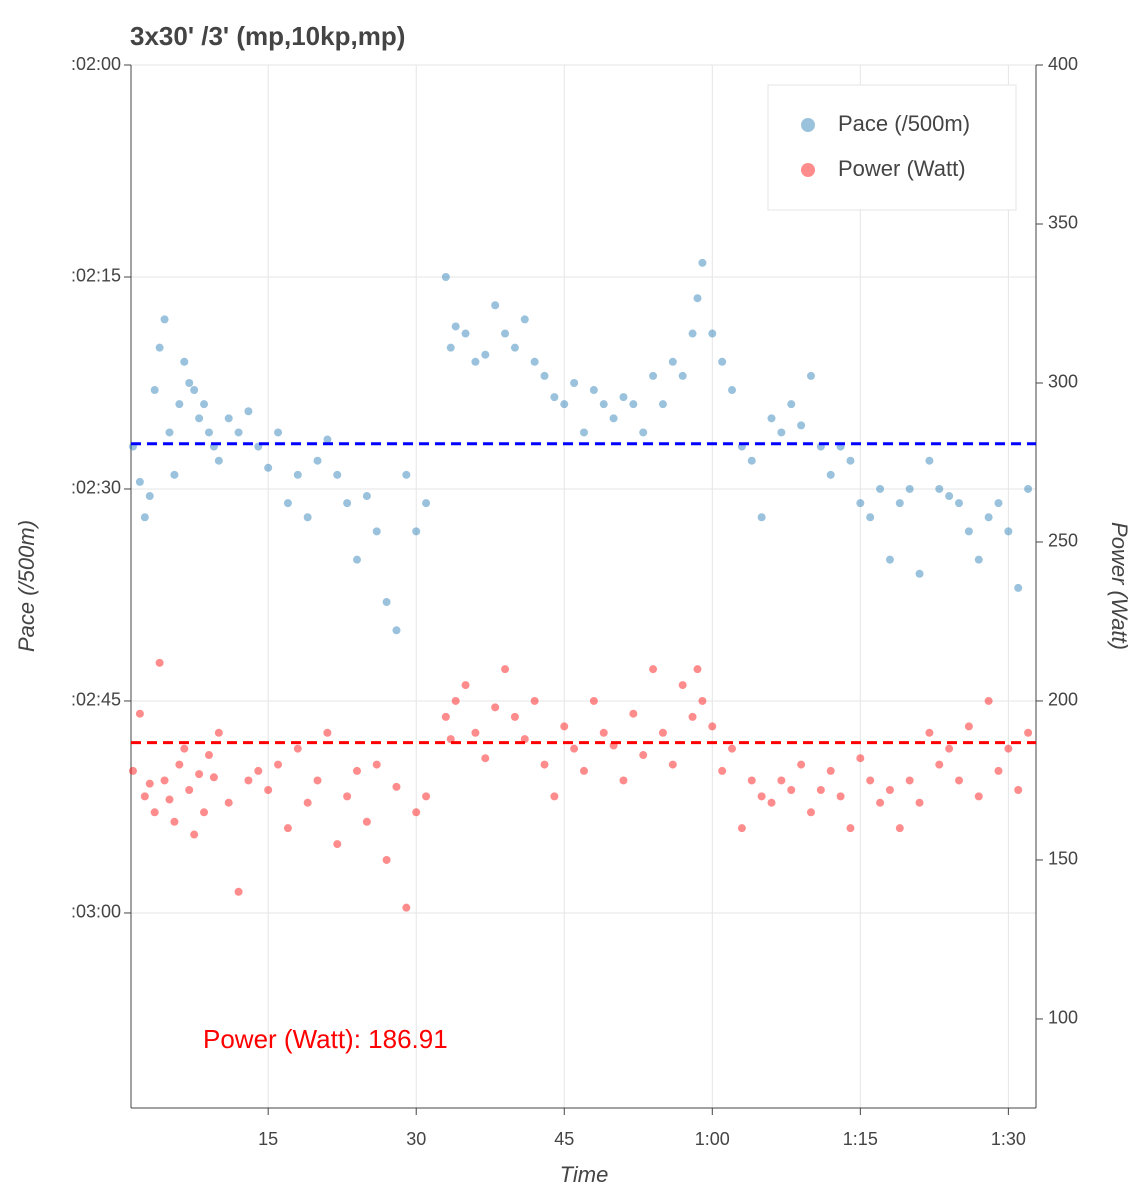  What do you see at coordinates (902, 168) in the screenshot?
I see `legend-label: Power (Watt)` at bounding box center [902, 168].